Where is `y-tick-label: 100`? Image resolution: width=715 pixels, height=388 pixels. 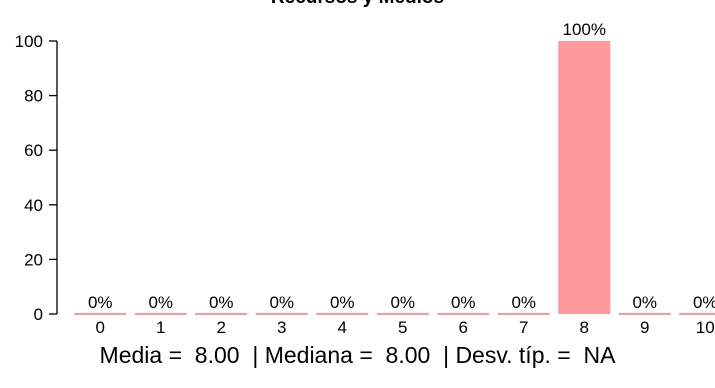 y-tick-label: 100 is located at coordinates (29, 41).